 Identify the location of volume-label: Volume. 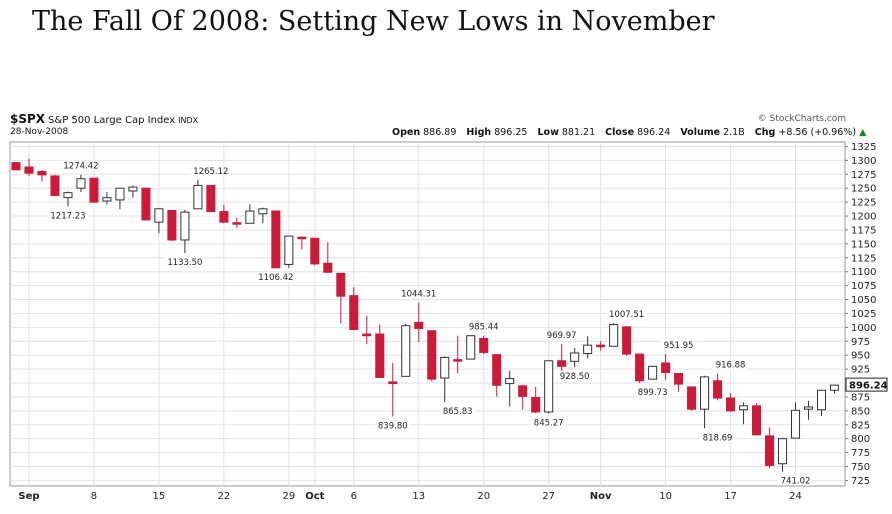
(700, 132).